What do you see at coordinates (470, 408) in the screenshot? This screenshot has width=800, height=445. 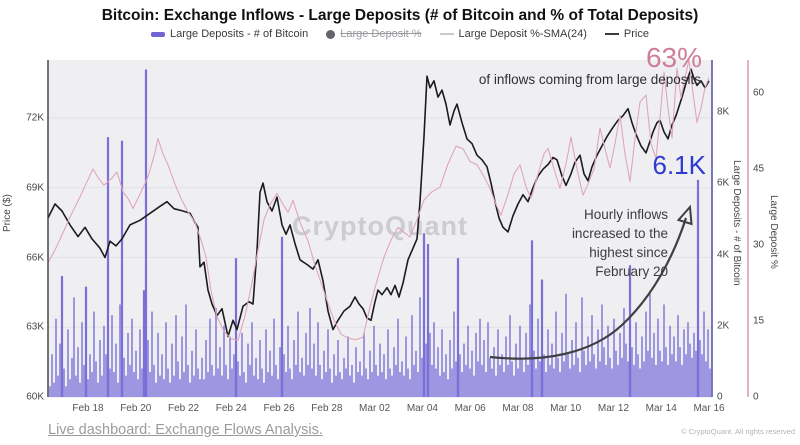 I see `x-axis-tick-label: Mar 06` at bounding box center [470, 408].